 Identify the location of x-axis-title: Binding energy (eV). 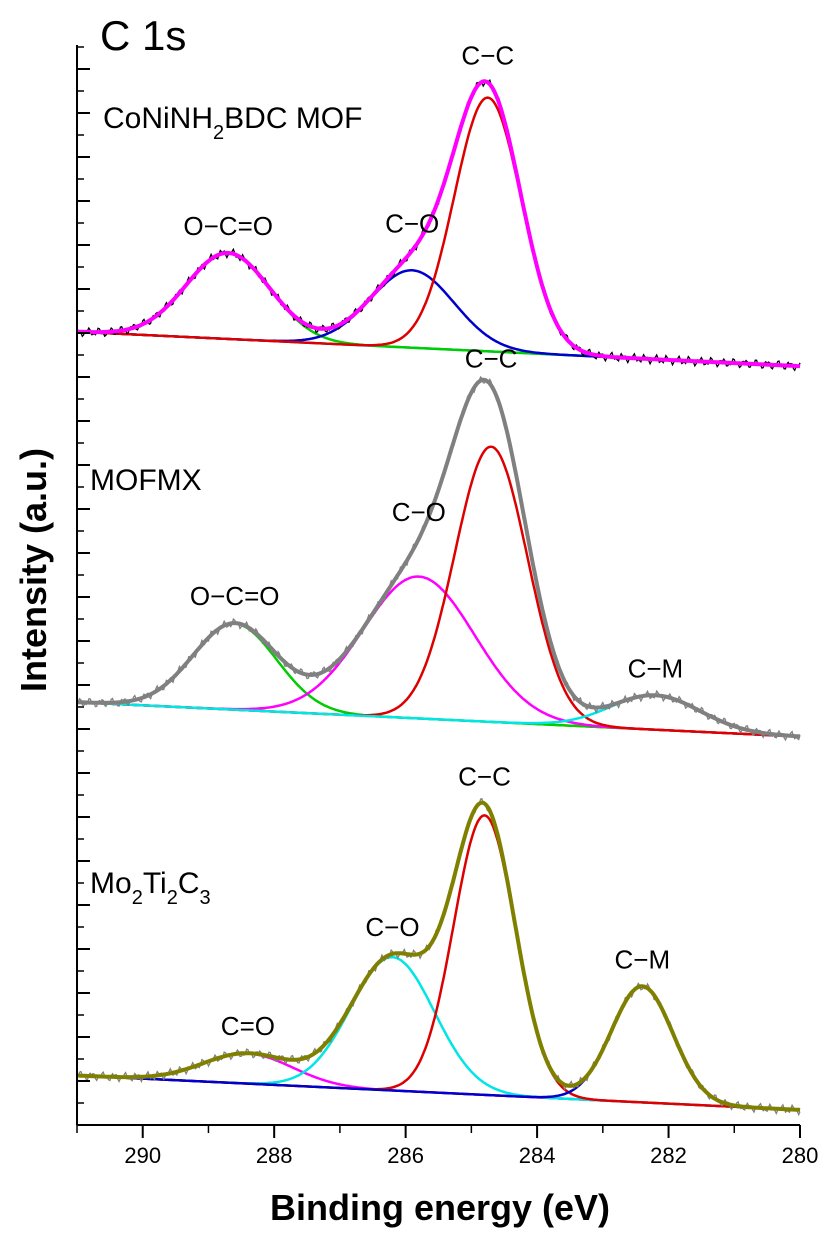
(440, 1207).